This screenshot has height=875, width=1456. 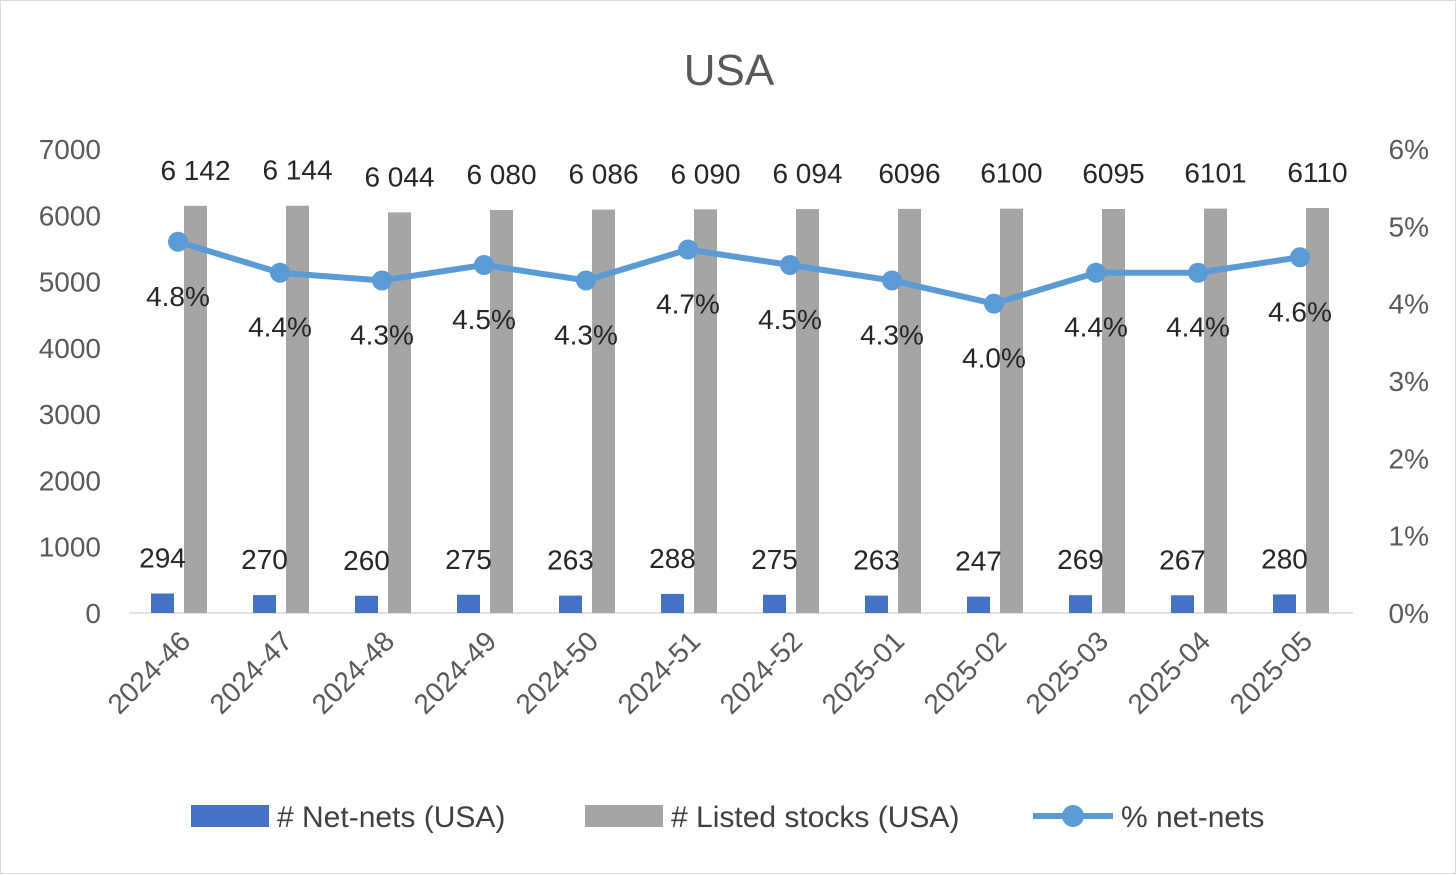 I want to click on x-axis-tick-label: 2024-50, so click(x=557, y=672).